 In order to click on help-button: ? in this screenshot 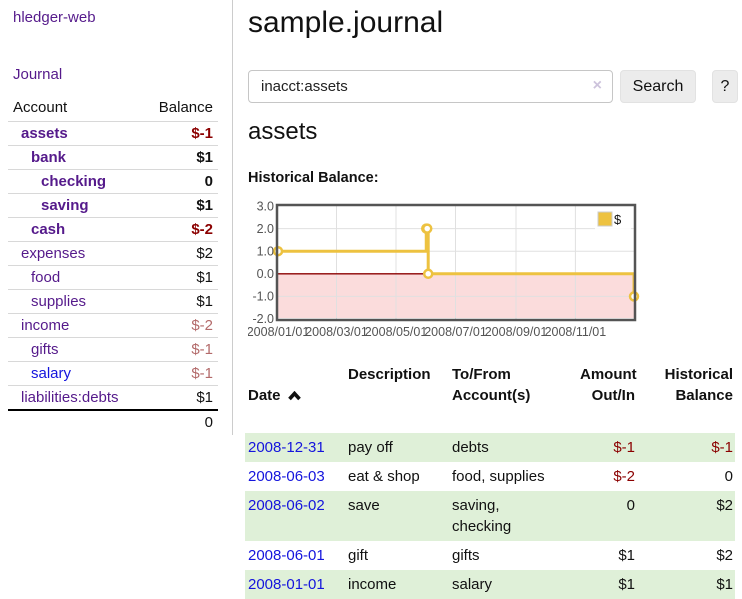, I will do `click(725, 86)`.